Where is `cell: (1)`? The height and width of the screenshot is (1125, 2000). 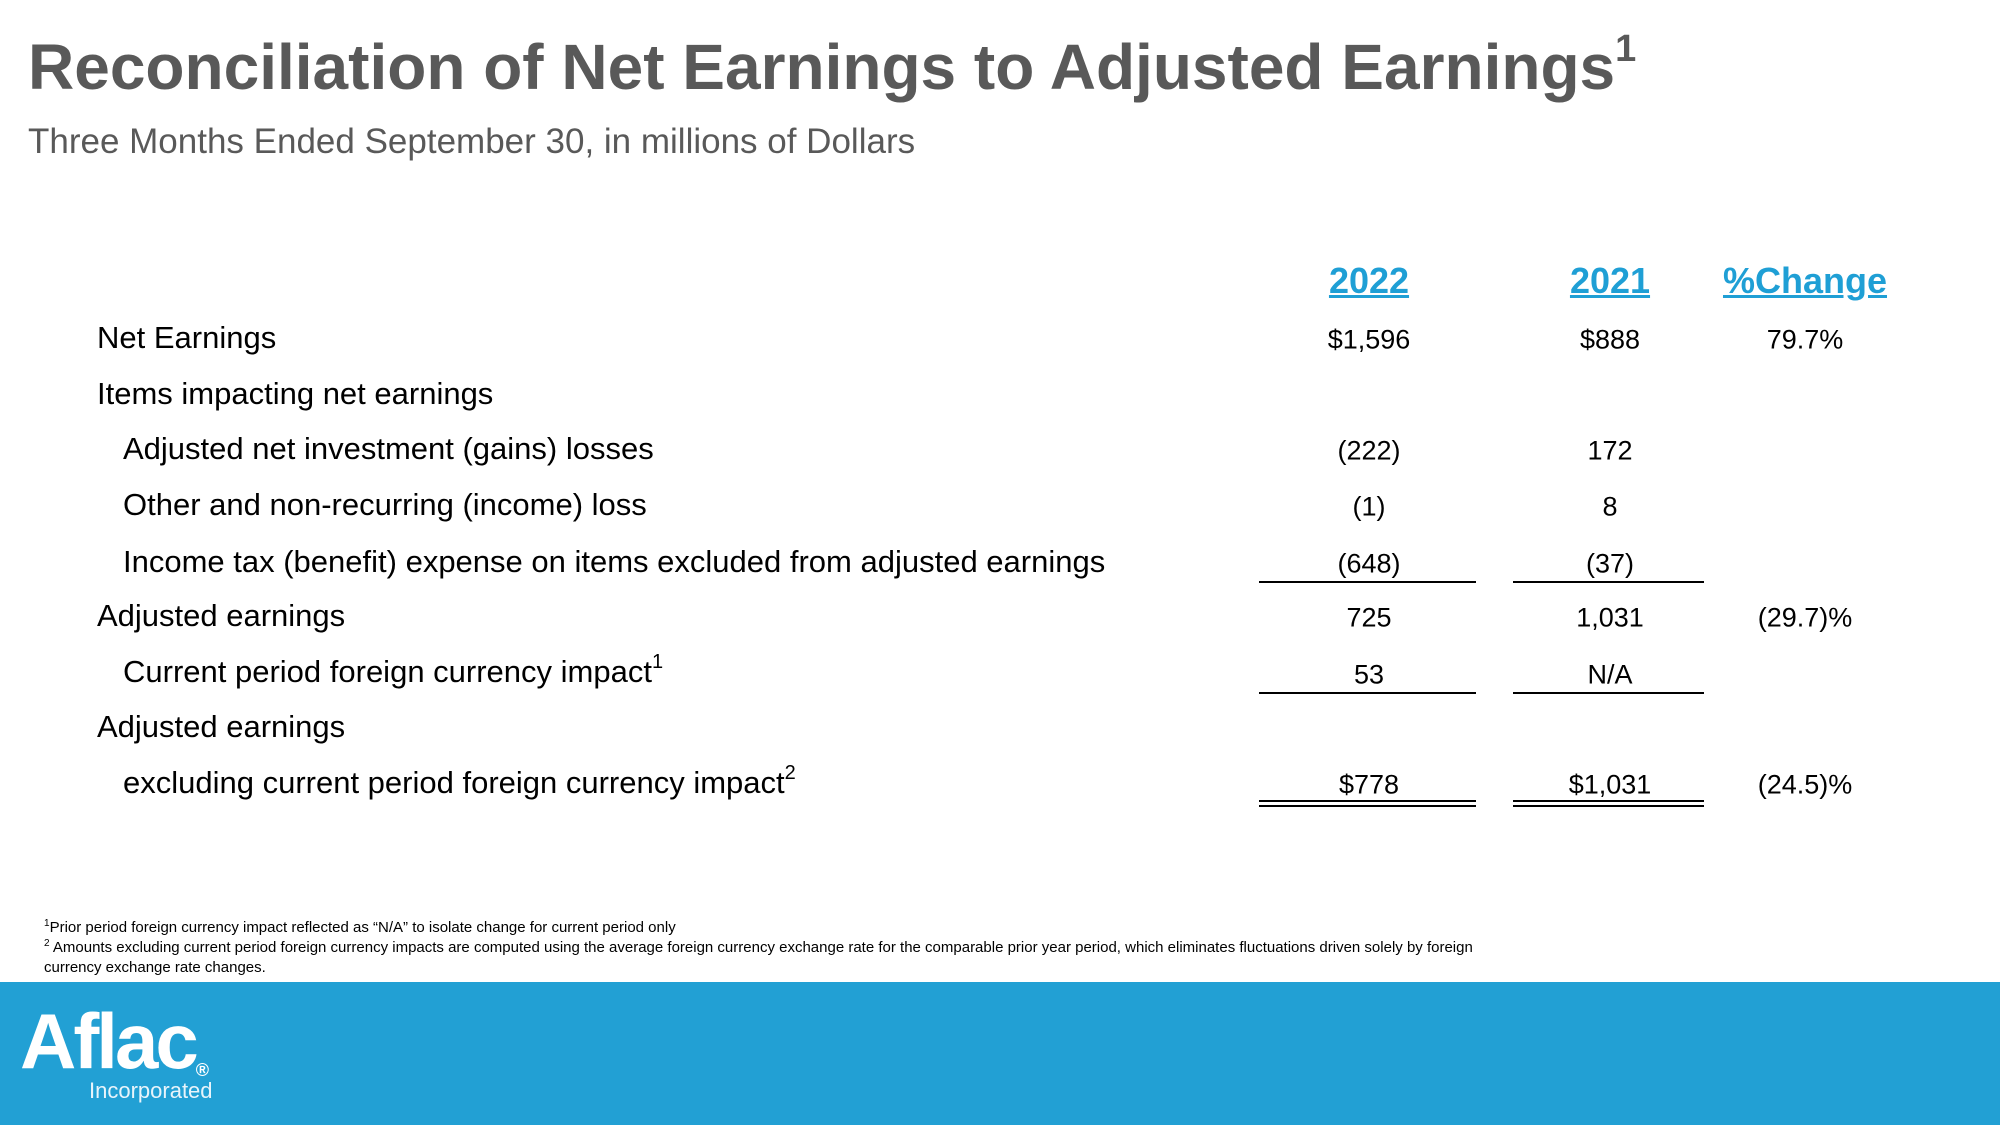
cell: (1) is located at coordinates (1369, 506).